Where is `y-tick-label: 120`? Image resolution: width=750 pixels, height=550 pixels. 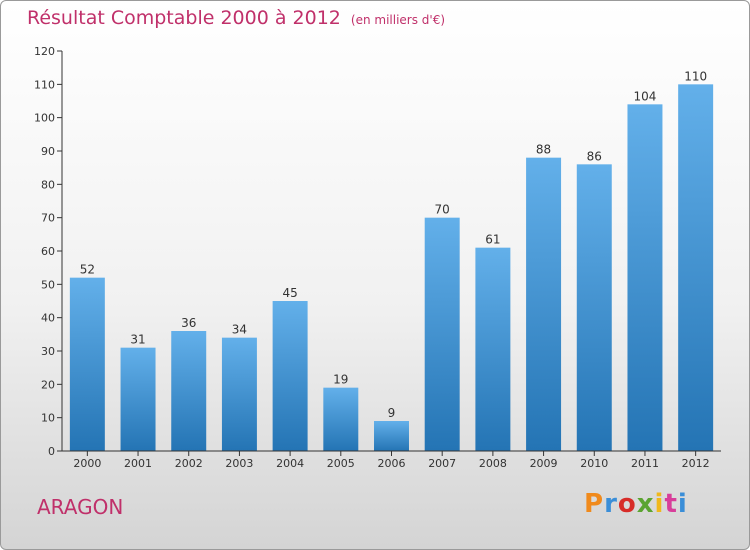
y-tick-label: 120 is located at coordinates (44, 51).